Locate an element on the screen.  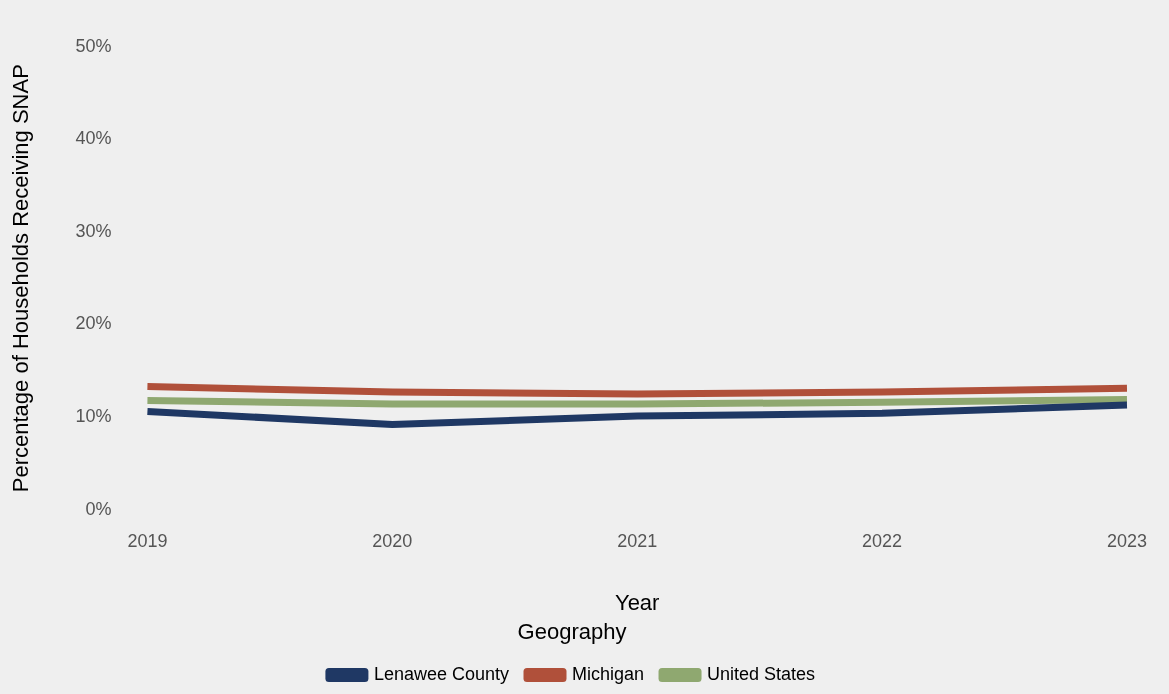
legend-label: Michigan is located at coordinates (608, 673).